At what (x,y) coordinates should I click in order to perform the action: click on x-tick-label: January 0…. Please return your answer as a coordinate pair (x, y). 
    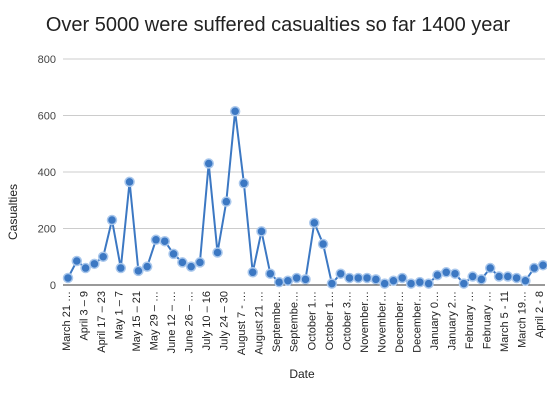
    Looking at the image, I should click on (435, 320).